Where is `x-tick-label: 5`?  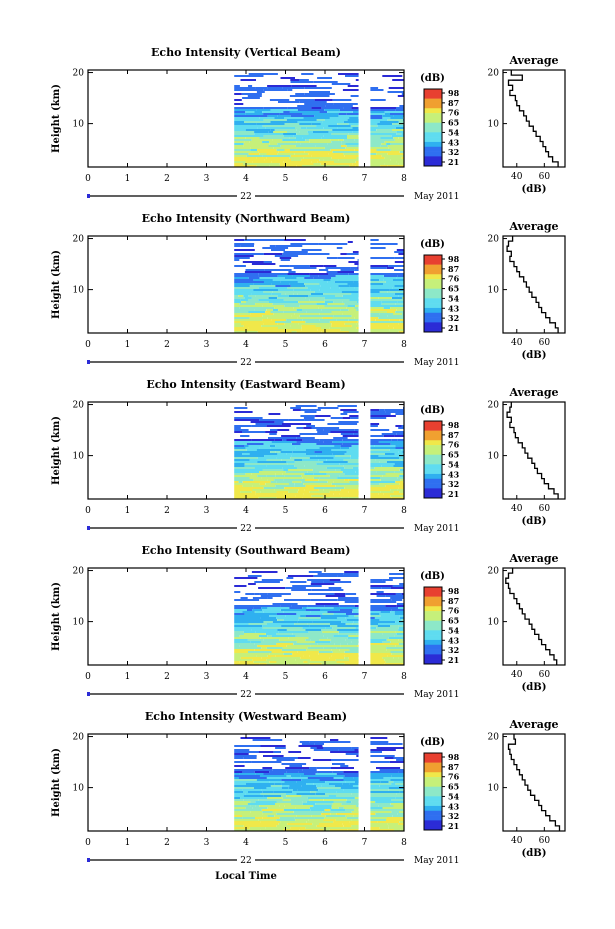 x-tick-label: 5 is located at coordinates (286, 345).